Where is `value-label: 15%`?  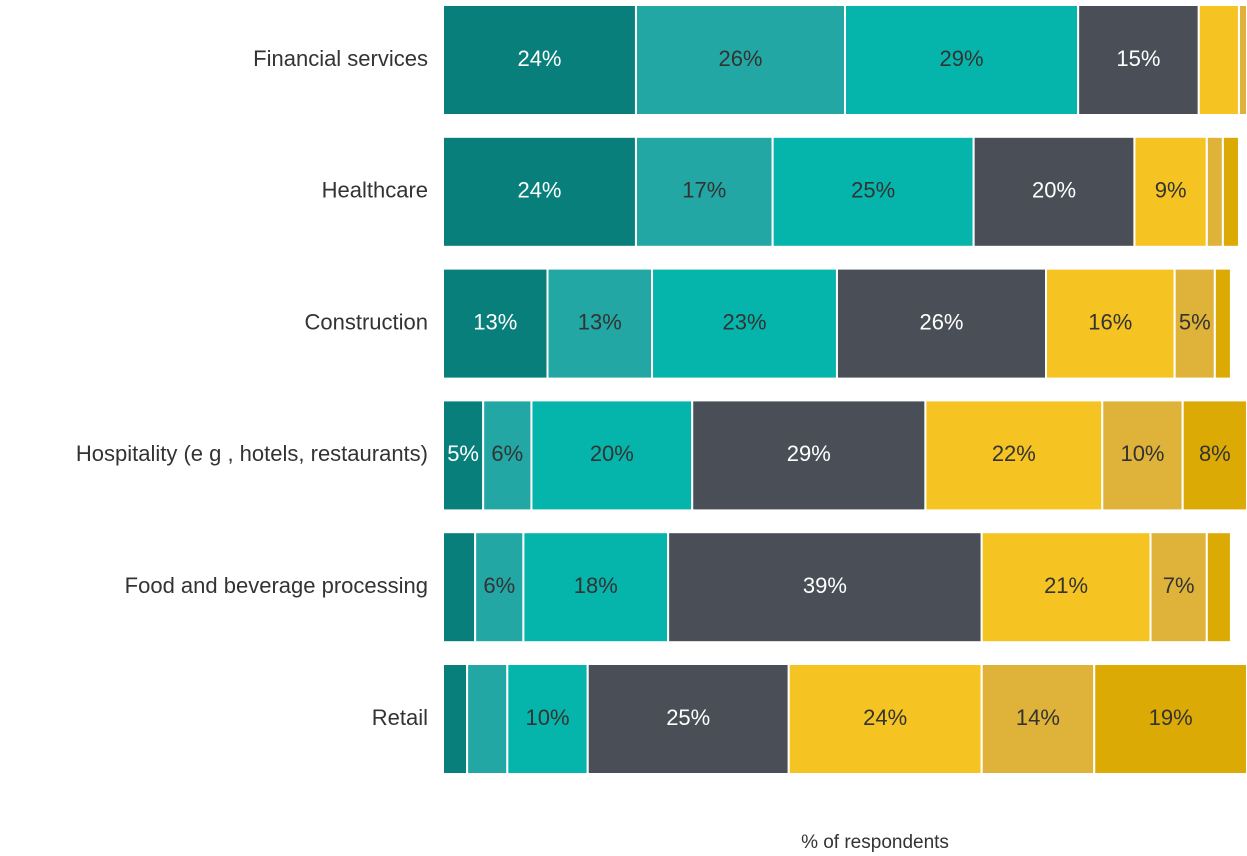 value-label: 15% is located at coordinates (1138, 58).